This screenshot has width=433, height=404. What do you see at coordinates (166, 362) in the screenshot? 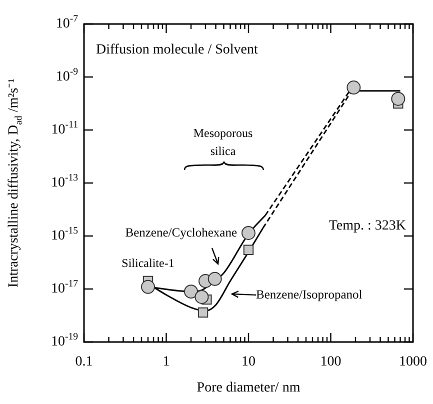
I see `x-tick-label: 1` at bounding box center [166, 362].